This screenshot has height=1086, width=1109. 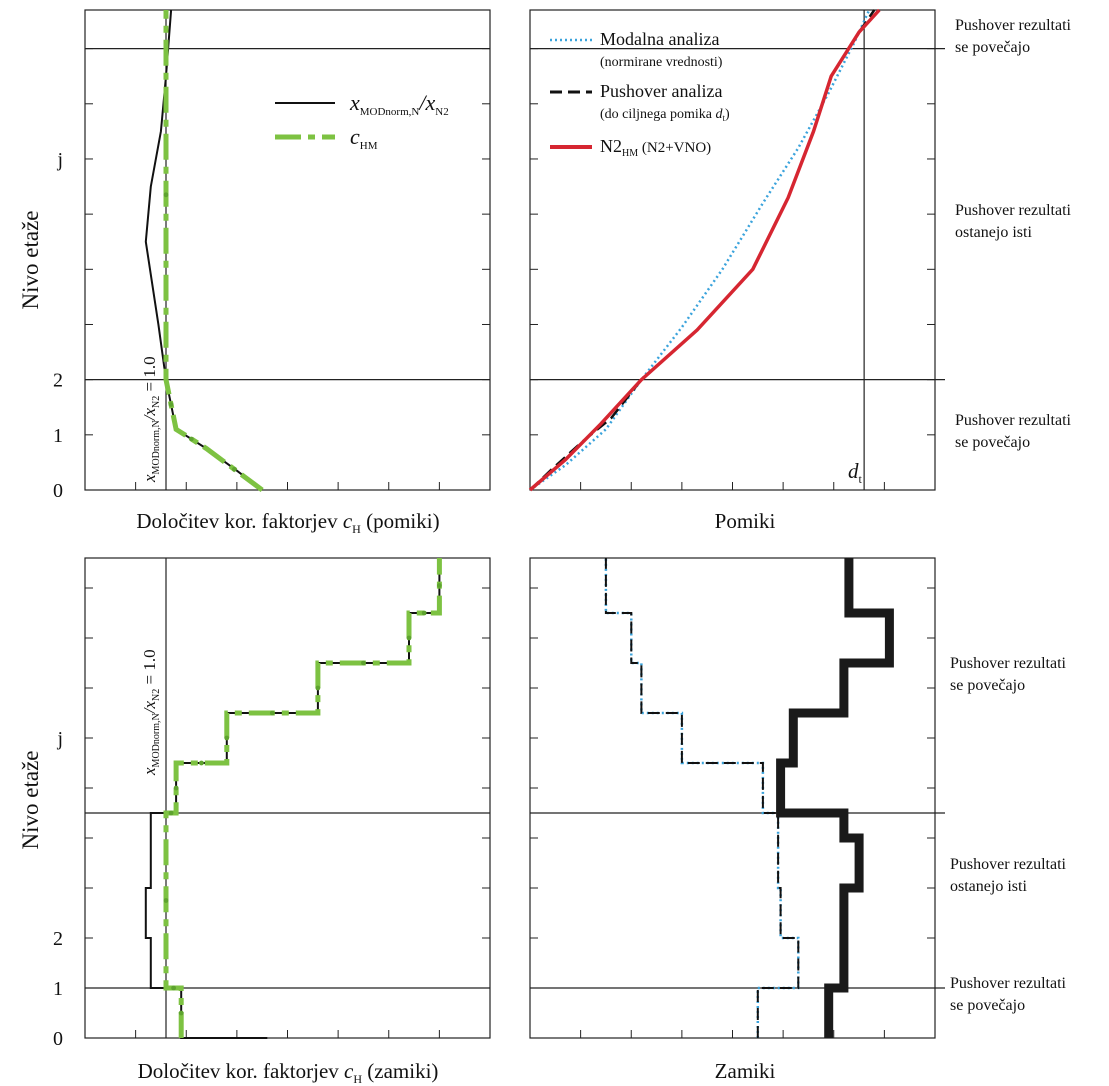 I want to click on annotation-top-1-line-1: Pushover rezultati, so click(x=1013, y=25).